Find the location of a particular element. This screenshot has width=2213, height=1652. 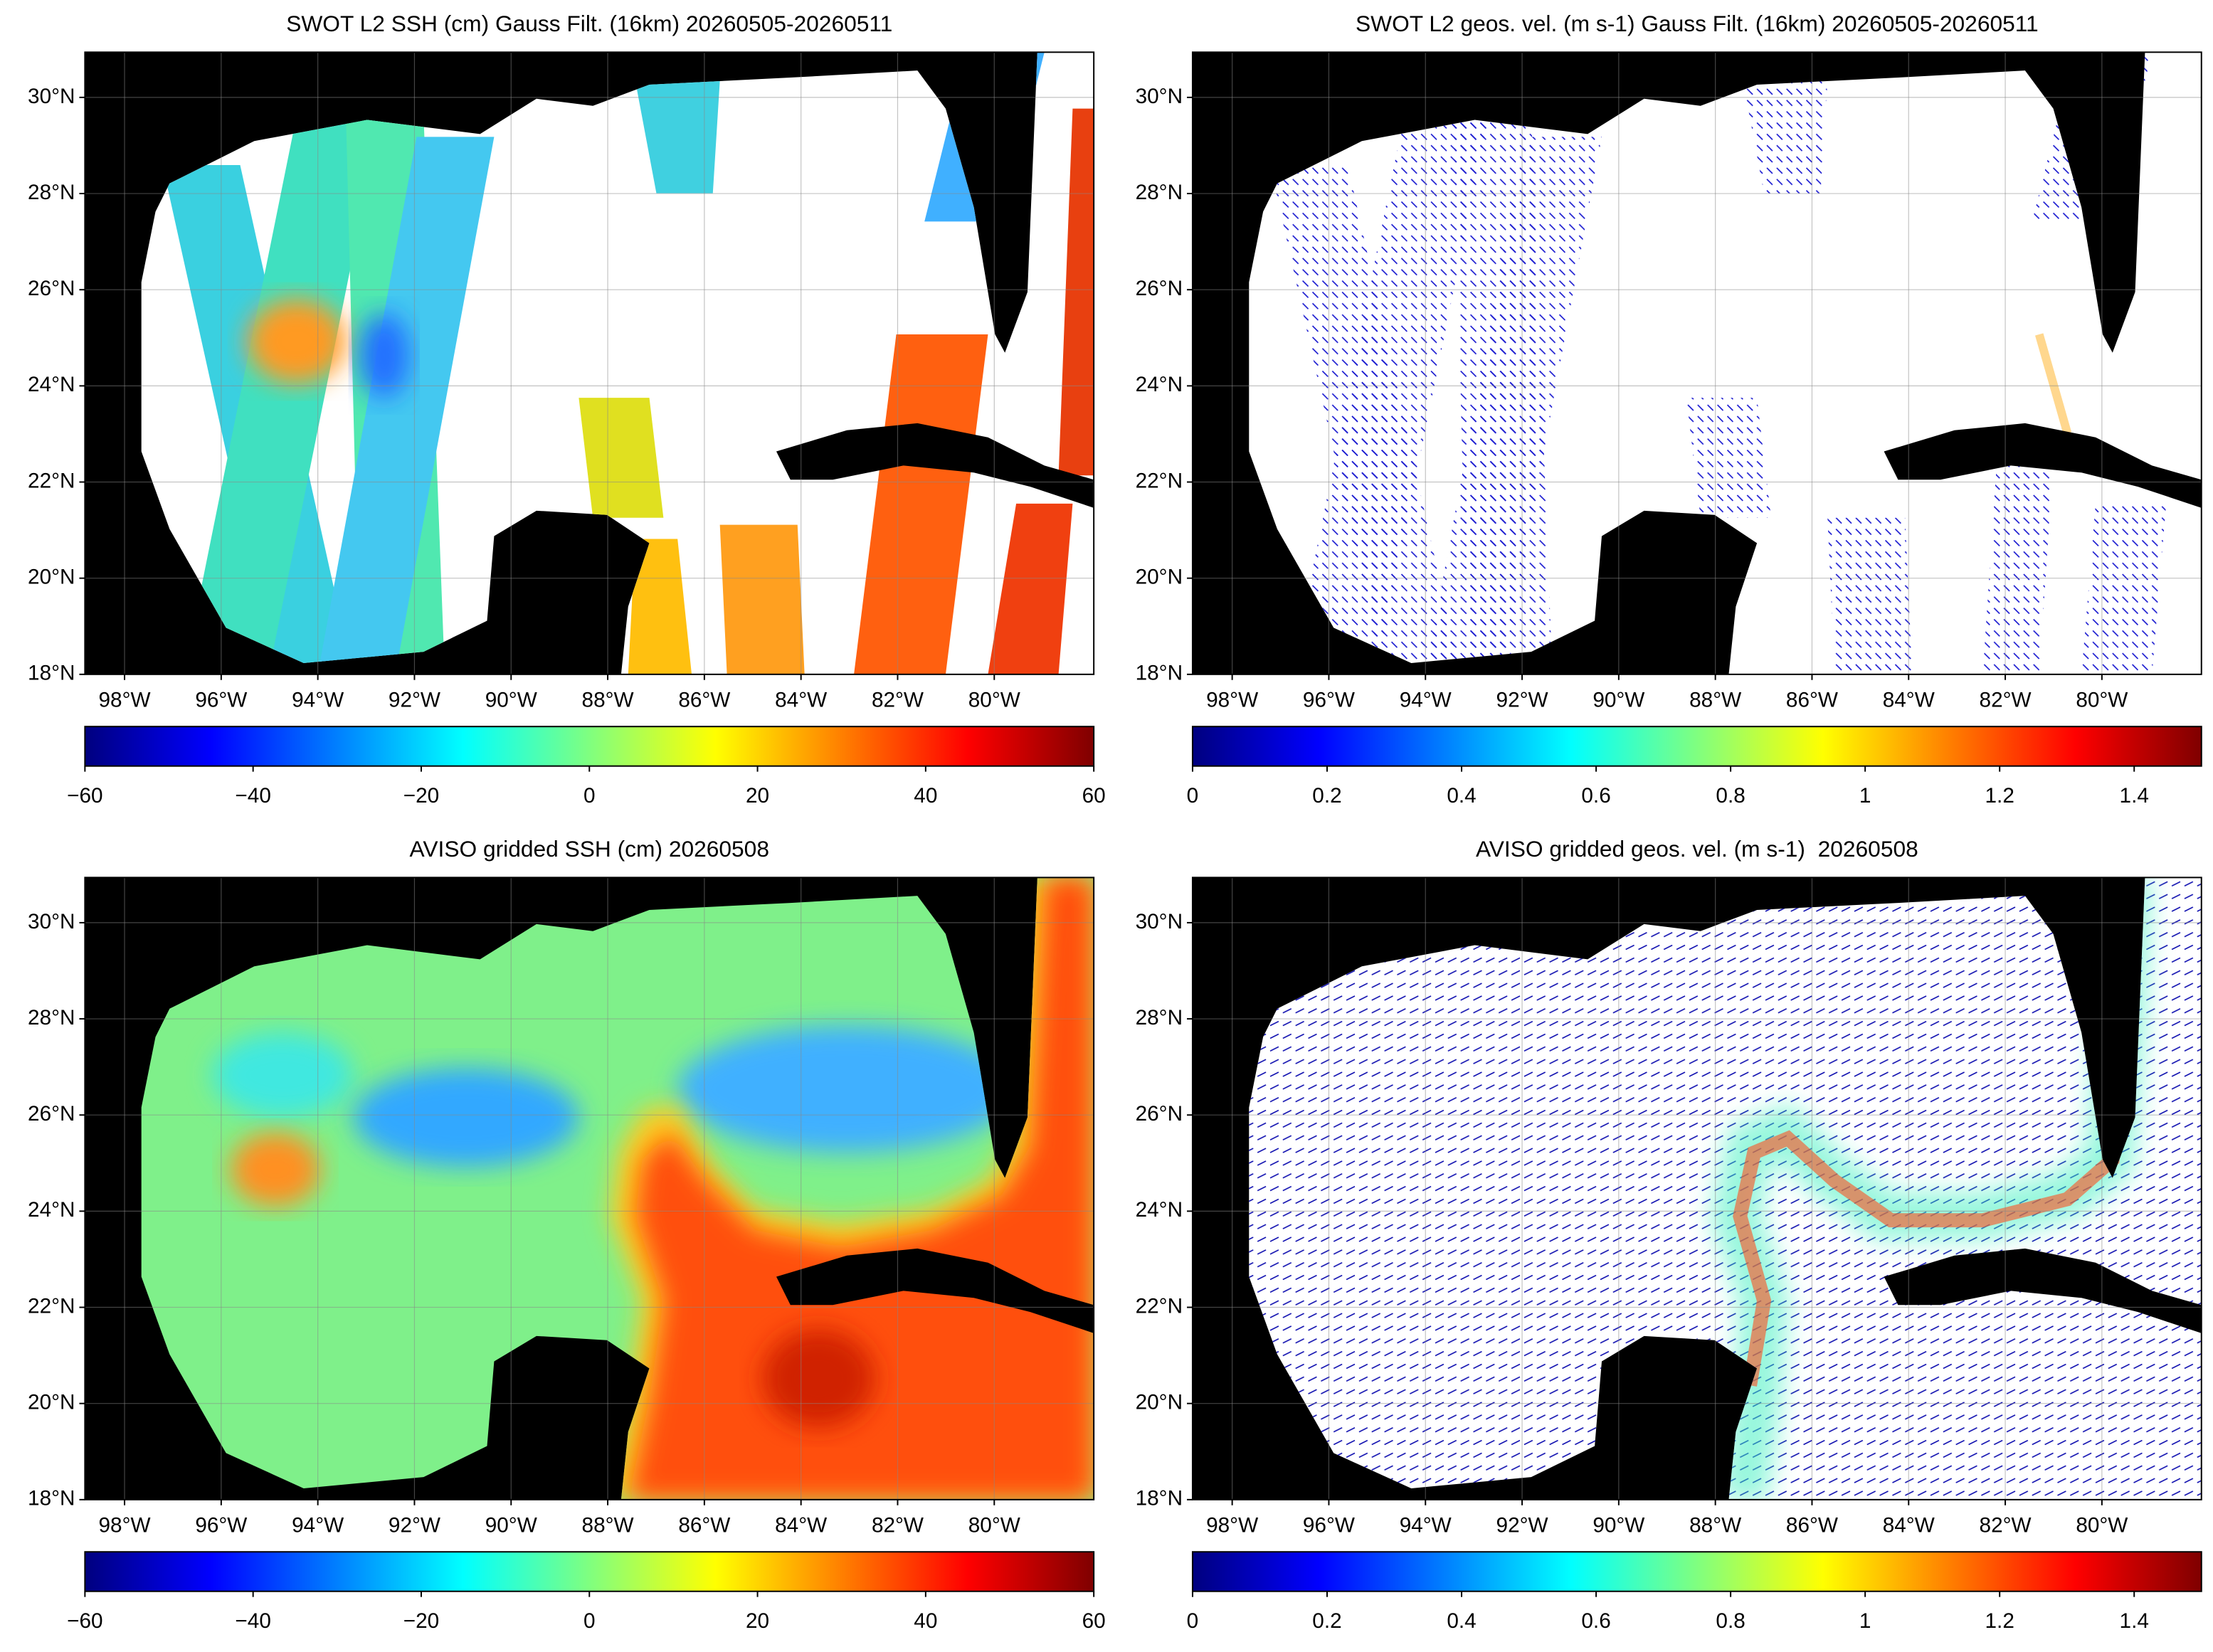

colorbar-tick-label: 1 is located at coordinates (1865, 796).